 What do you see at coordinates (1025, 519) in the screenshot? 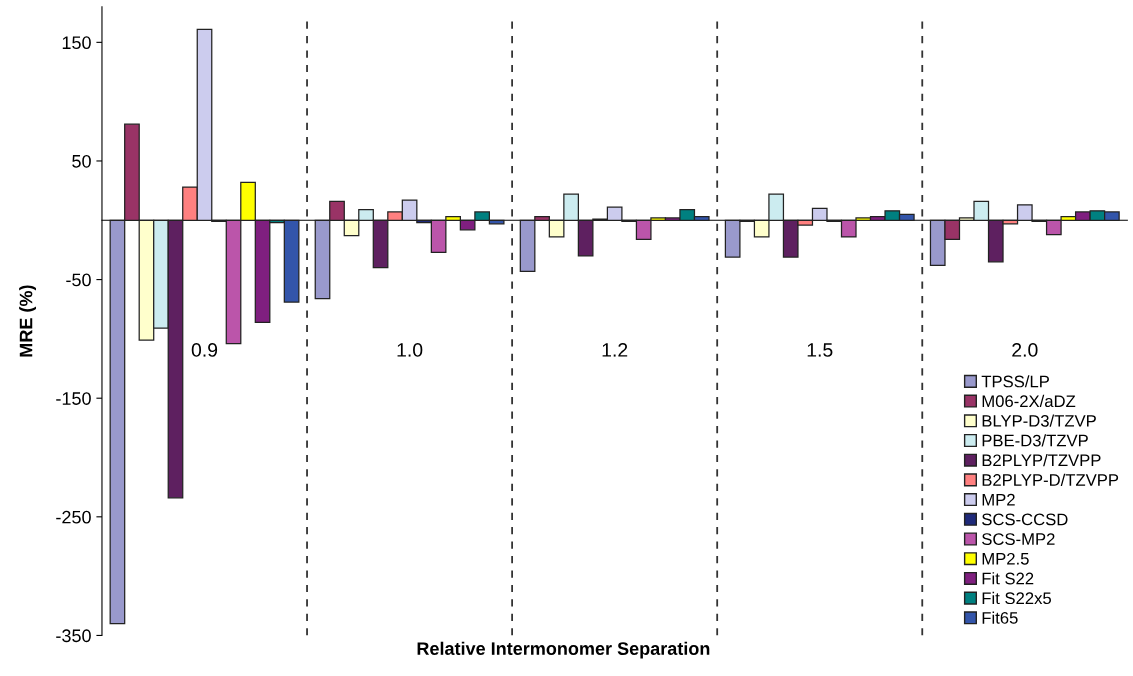
I see `legend-label: SCS-CCSD` at bounding box center [1025, 519].